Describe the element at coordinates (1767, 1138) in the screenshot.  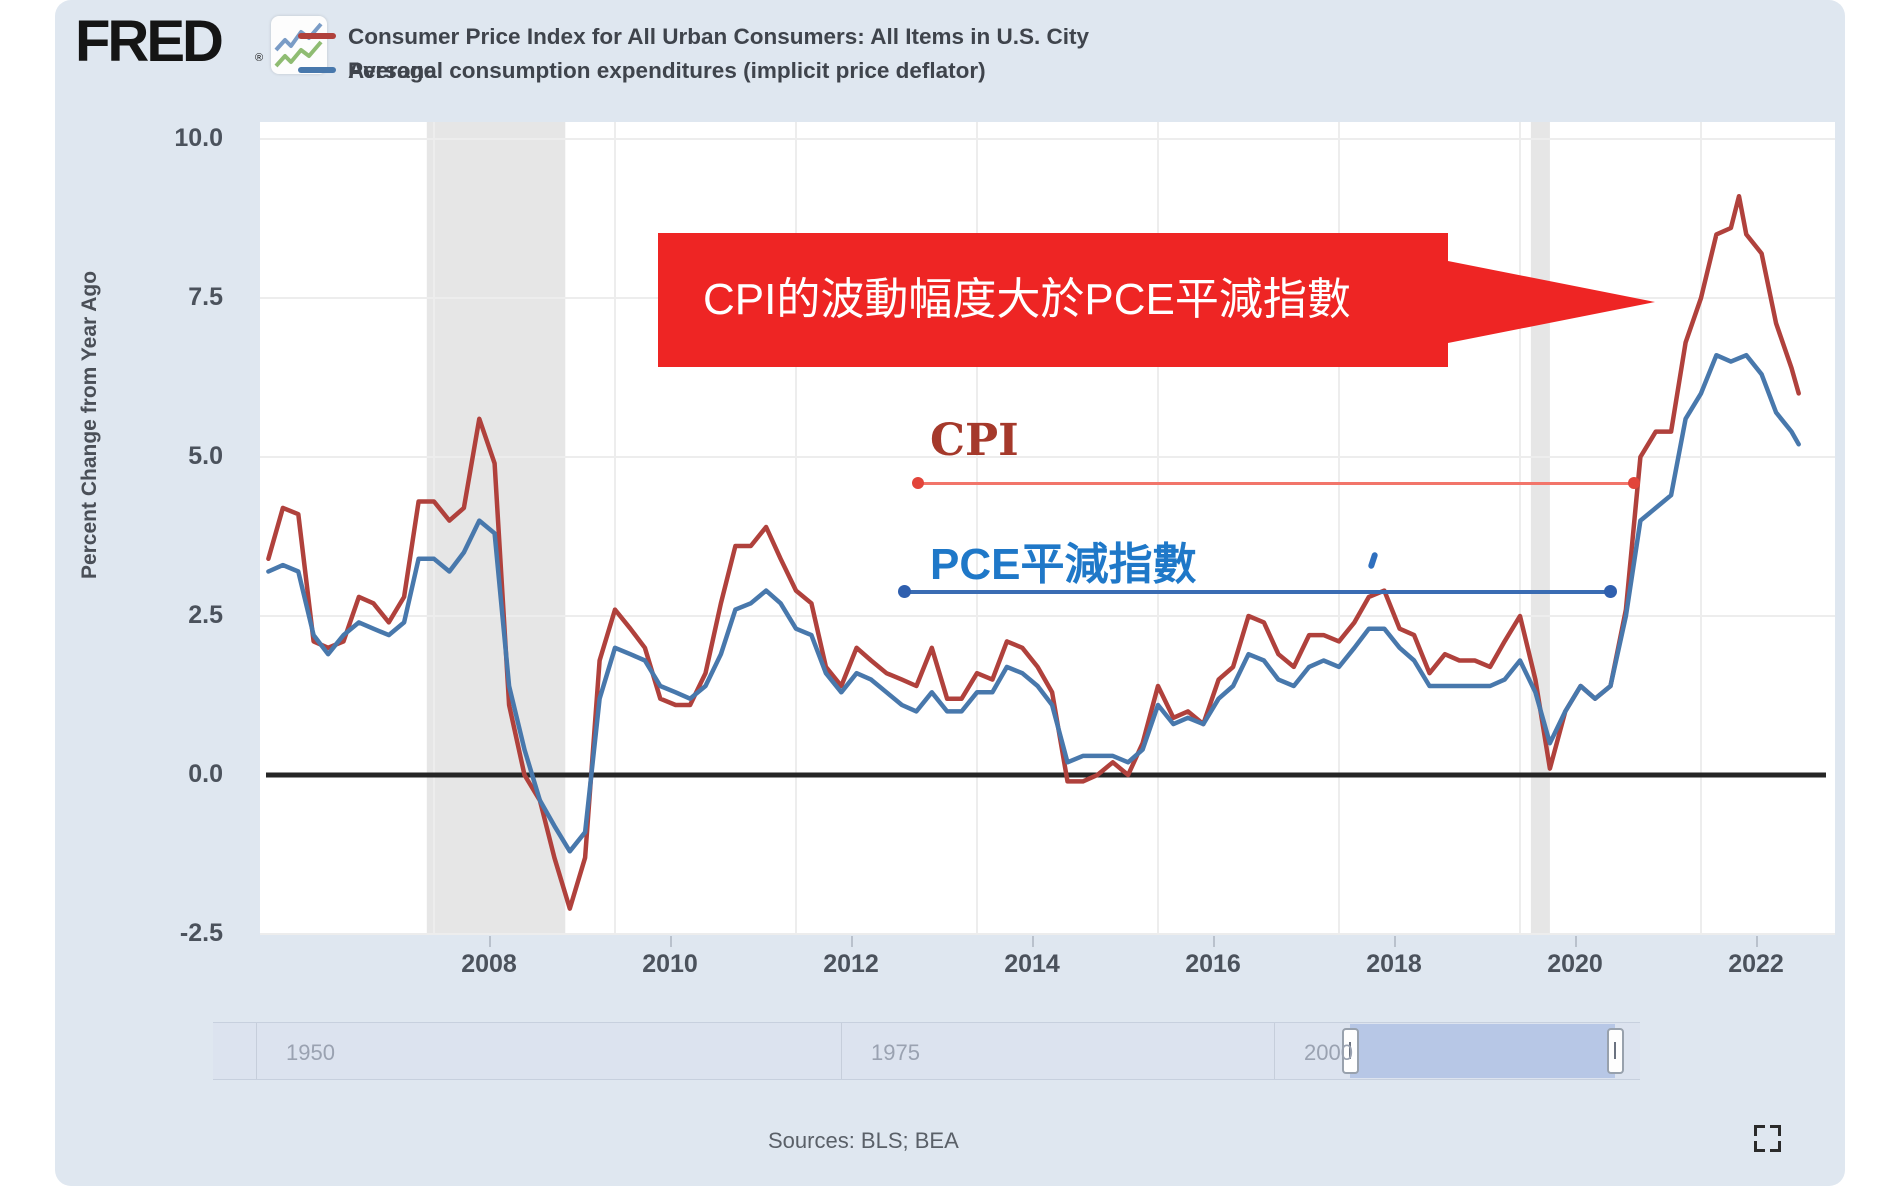
I see `fullscreen-icon` at that location.